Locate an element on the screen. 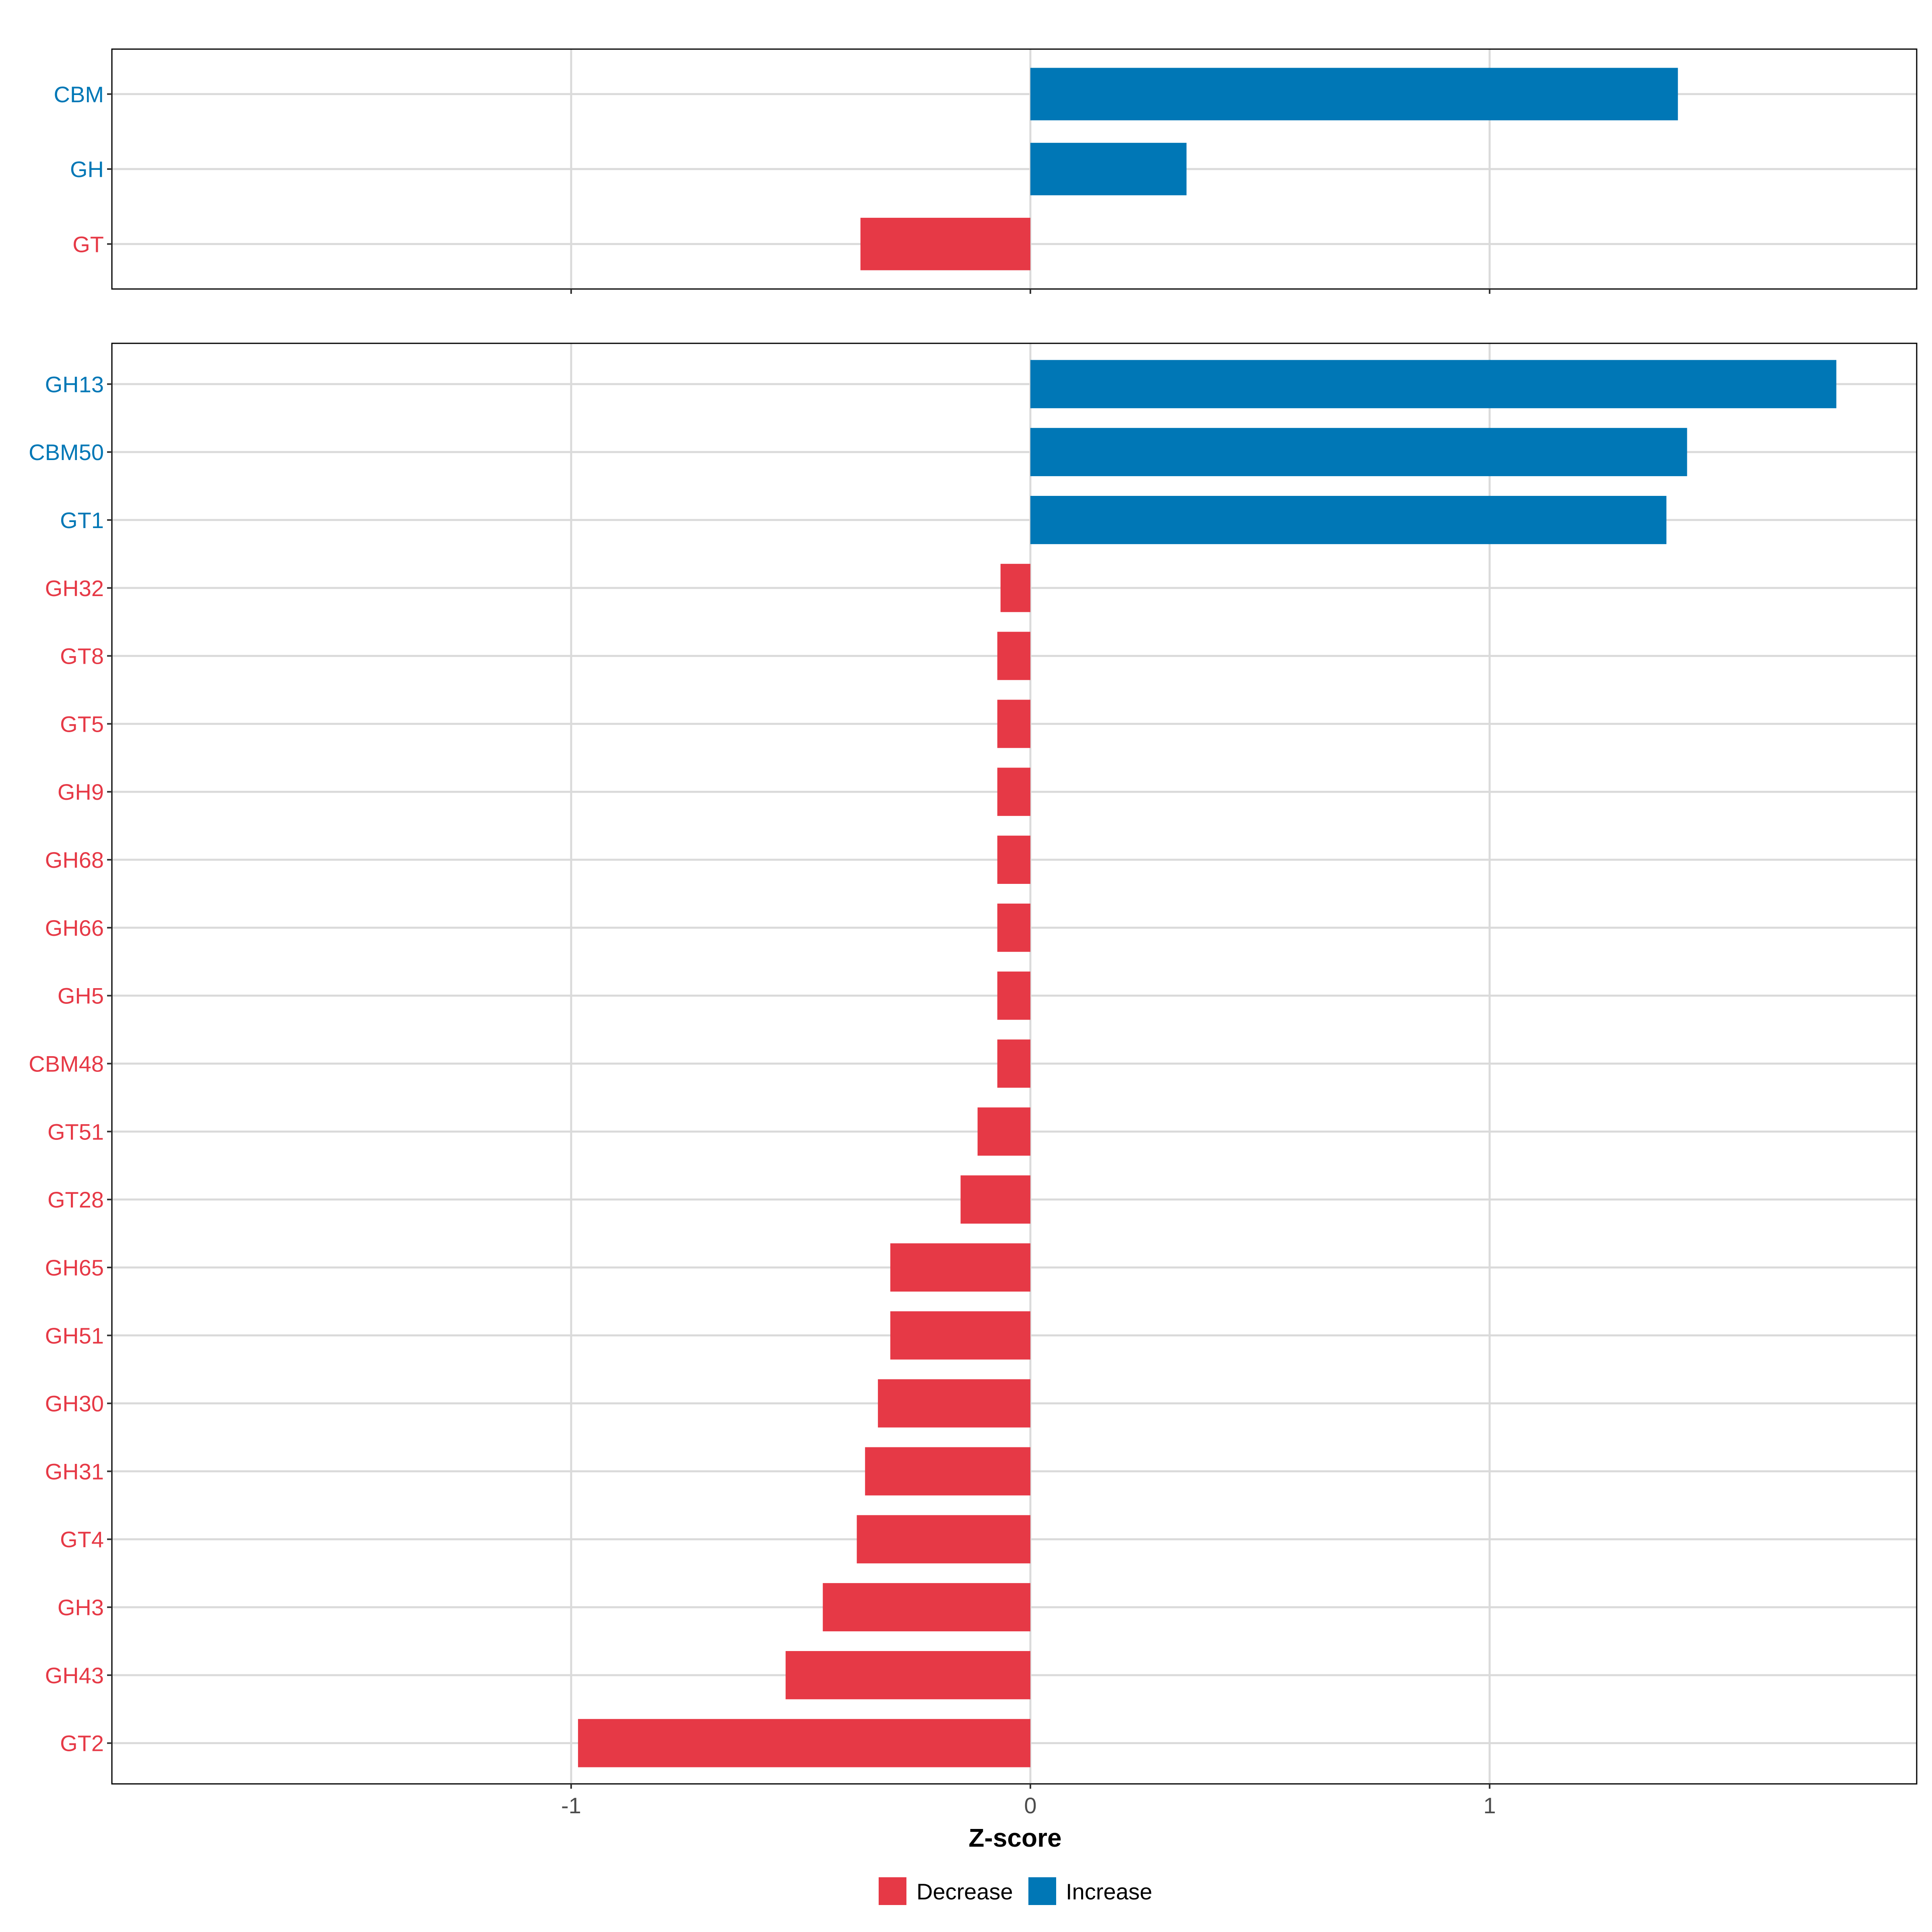 The image size is (1932, 1932). bar-gh9 is located at coordinates (1013, 792).